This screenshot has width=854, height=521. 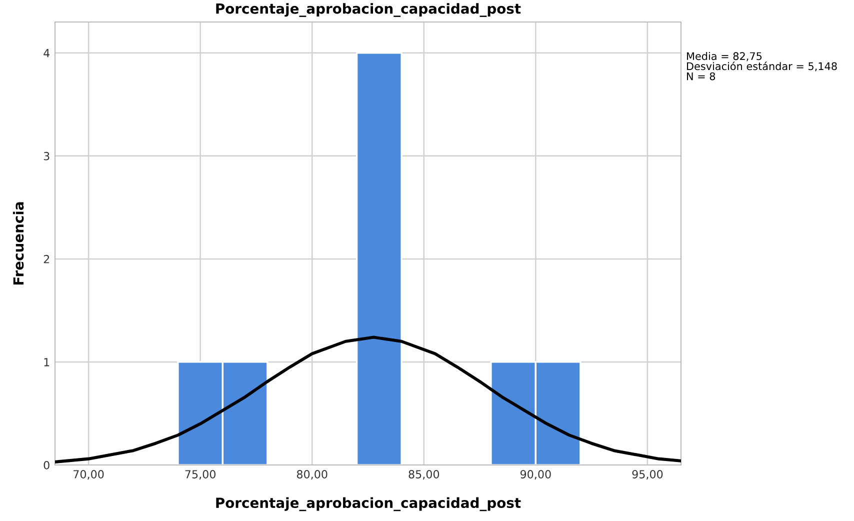 What do you see at coordinates (47, 259) in the screenshot?
I see `y-tick-label: 2` at bounding box center [47, 259].